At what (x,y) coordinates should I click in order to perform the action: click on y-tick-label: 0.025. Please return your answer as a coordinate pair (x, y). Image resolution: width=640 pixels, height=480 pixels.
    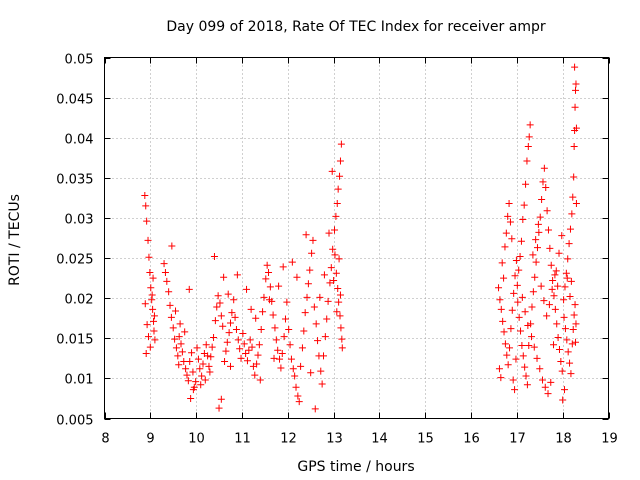
    Looking at the image, I should click on (74, 260).